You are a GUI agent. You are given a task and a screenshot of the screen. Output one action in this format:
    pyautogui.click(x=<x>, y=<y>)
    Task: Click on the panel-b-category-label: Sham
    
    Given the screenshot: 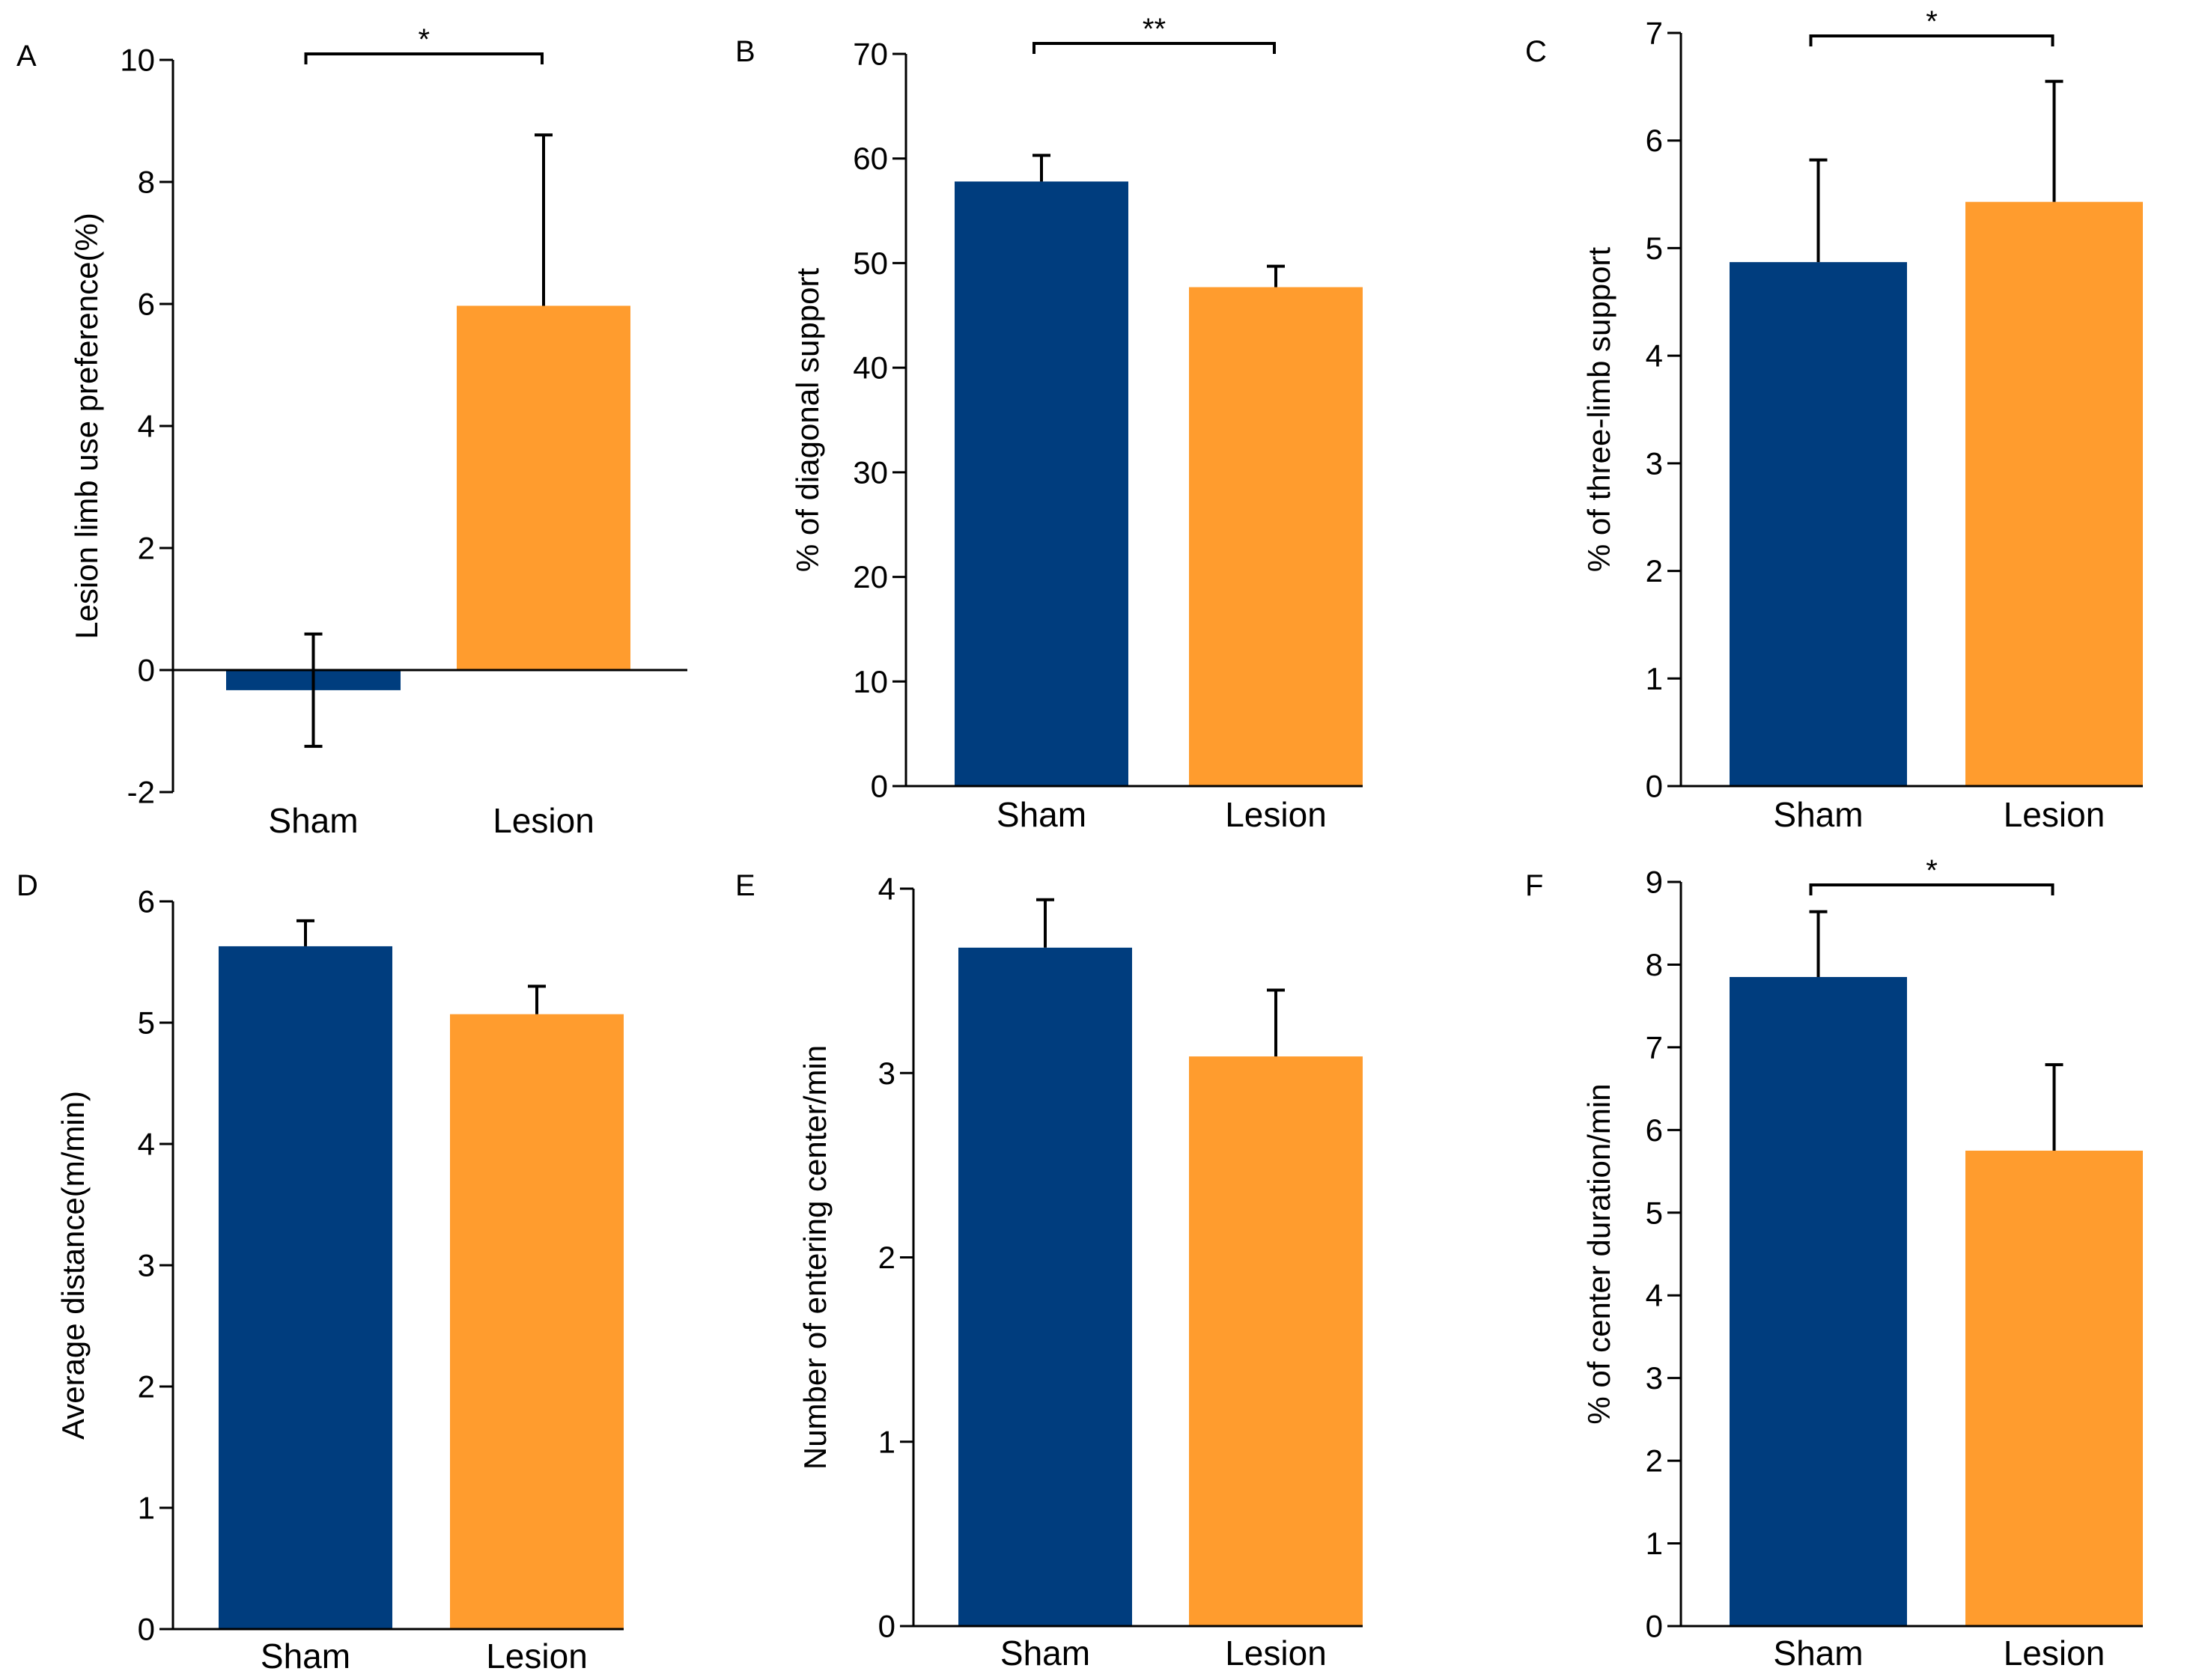 What is the action you would take?
    pyautogui.click(x=1041, y=814)
    